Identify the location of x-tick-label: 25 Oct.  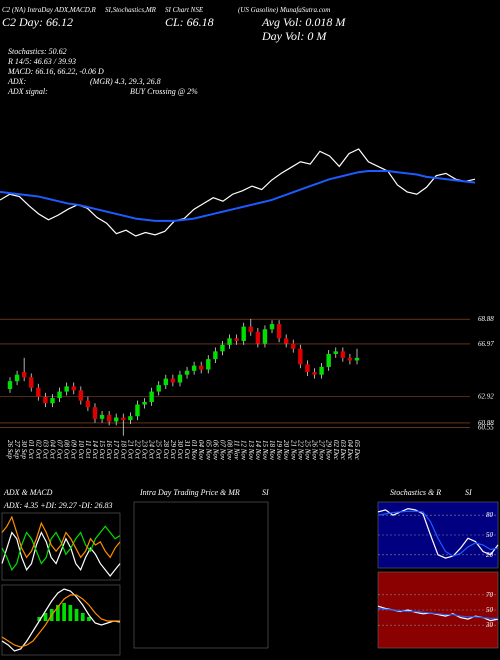
(159, 450).